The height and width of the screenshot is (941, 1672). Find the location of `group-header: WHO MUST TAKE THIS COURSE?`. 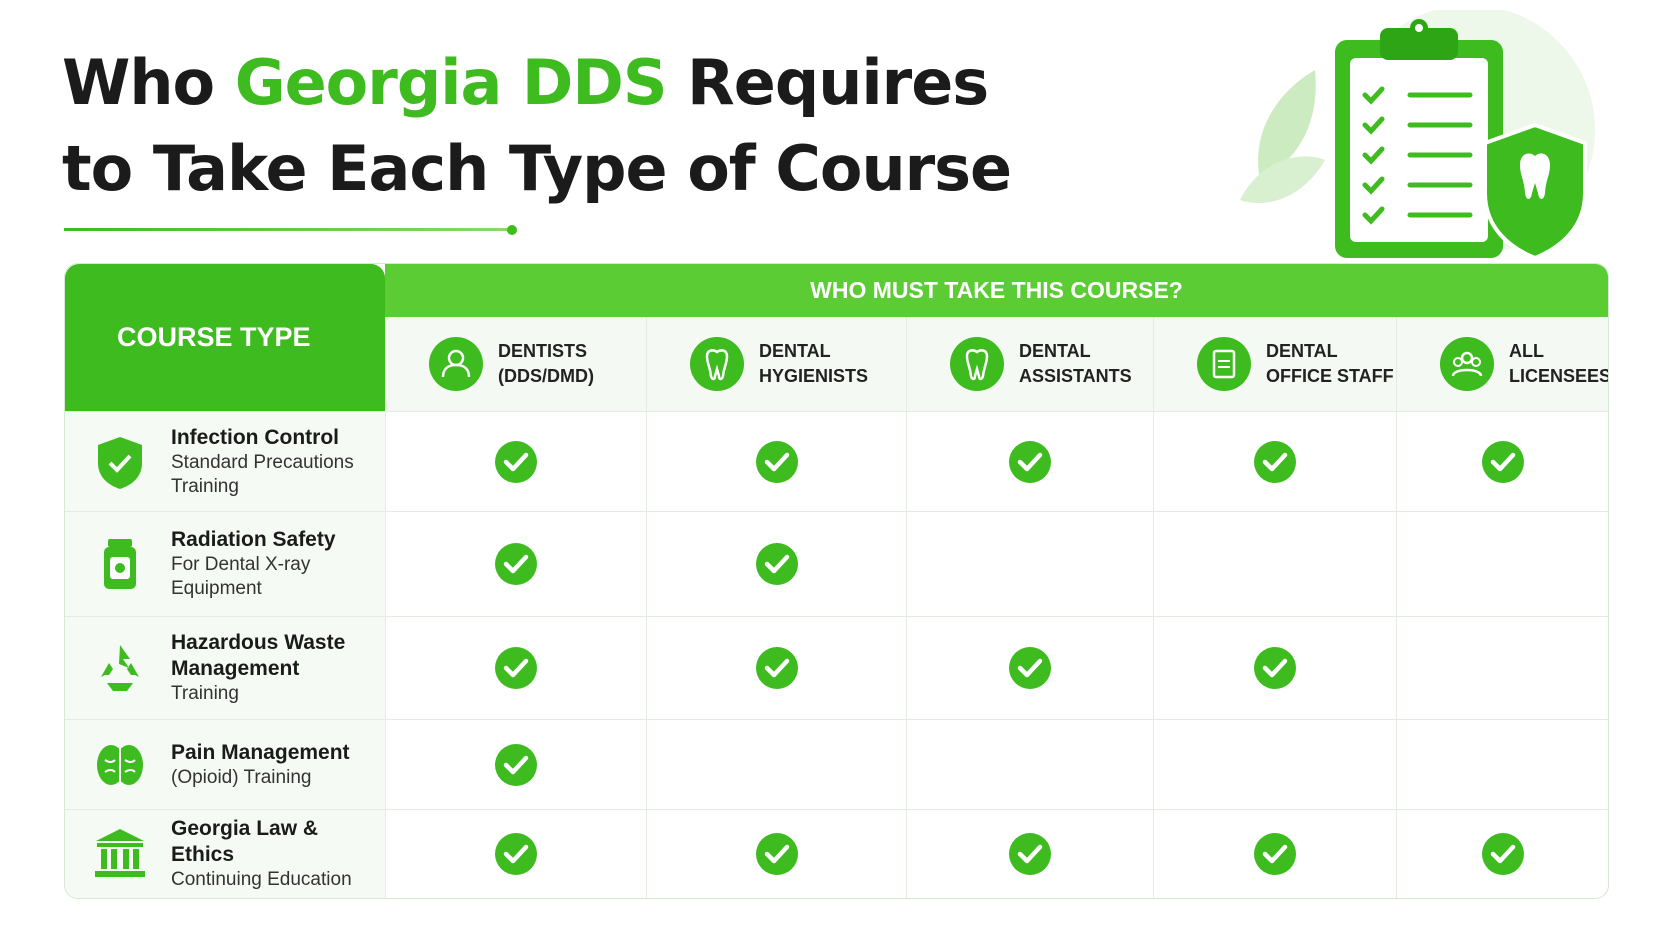

group-header: WHO MUST TAKE THIS COURSE? is located at coordinates (996, 290).